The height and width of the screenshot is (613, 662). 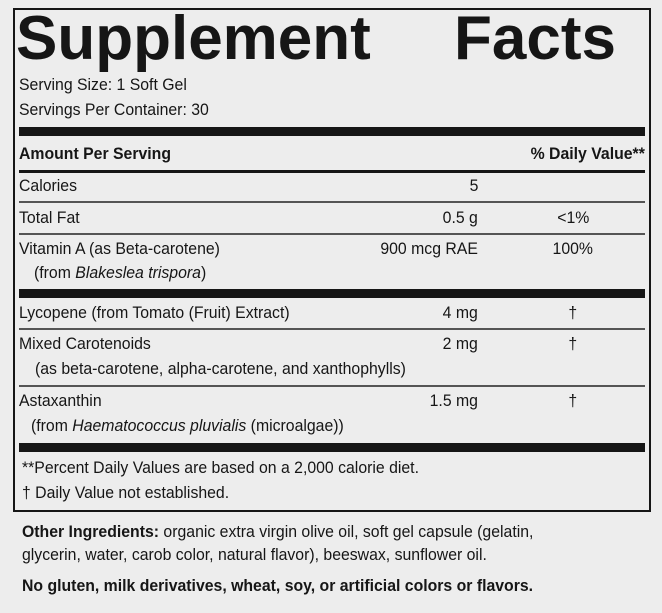 What do you see at coordinates (85, 343) in the screenshot?
I see `row-name-mixed-carotenoids: Mixed Carotenoids` at bounding box center [85, 343].